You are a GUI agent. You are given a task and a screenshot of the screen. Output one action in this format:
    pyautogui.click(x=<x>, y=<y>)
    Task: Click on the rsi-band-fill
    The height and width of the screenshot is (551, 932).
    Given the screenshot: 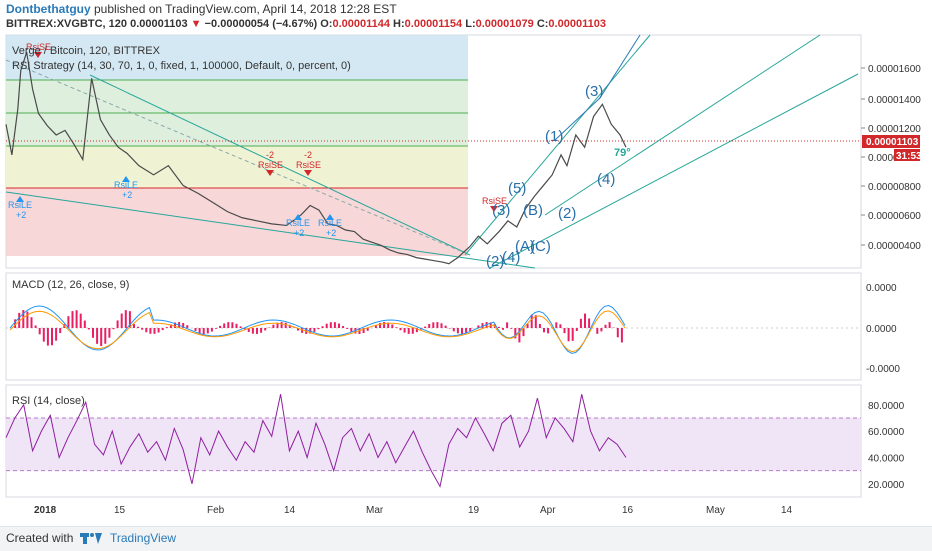 What is the action you would take?
    pyautogui.click(x=433, y=444)
    